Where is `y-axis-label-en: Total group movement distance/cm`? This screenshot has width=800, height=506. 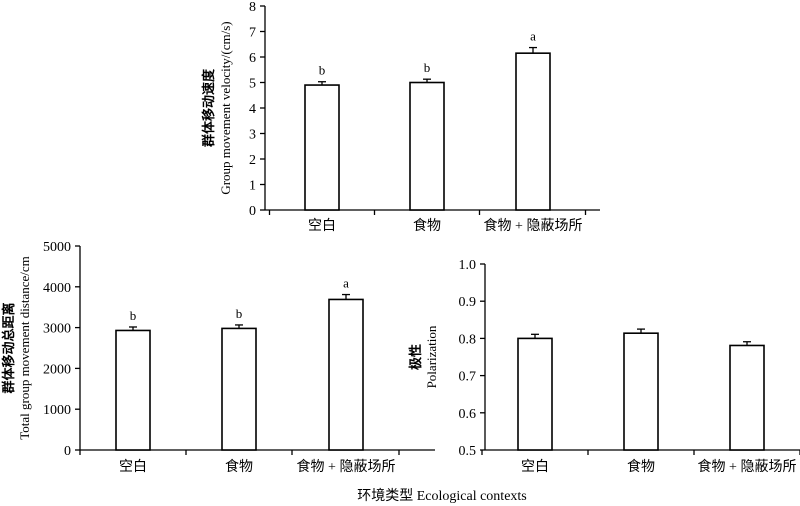
y-axis-label-en: Total group movement distance/cm is located at coordinates (24, 348).